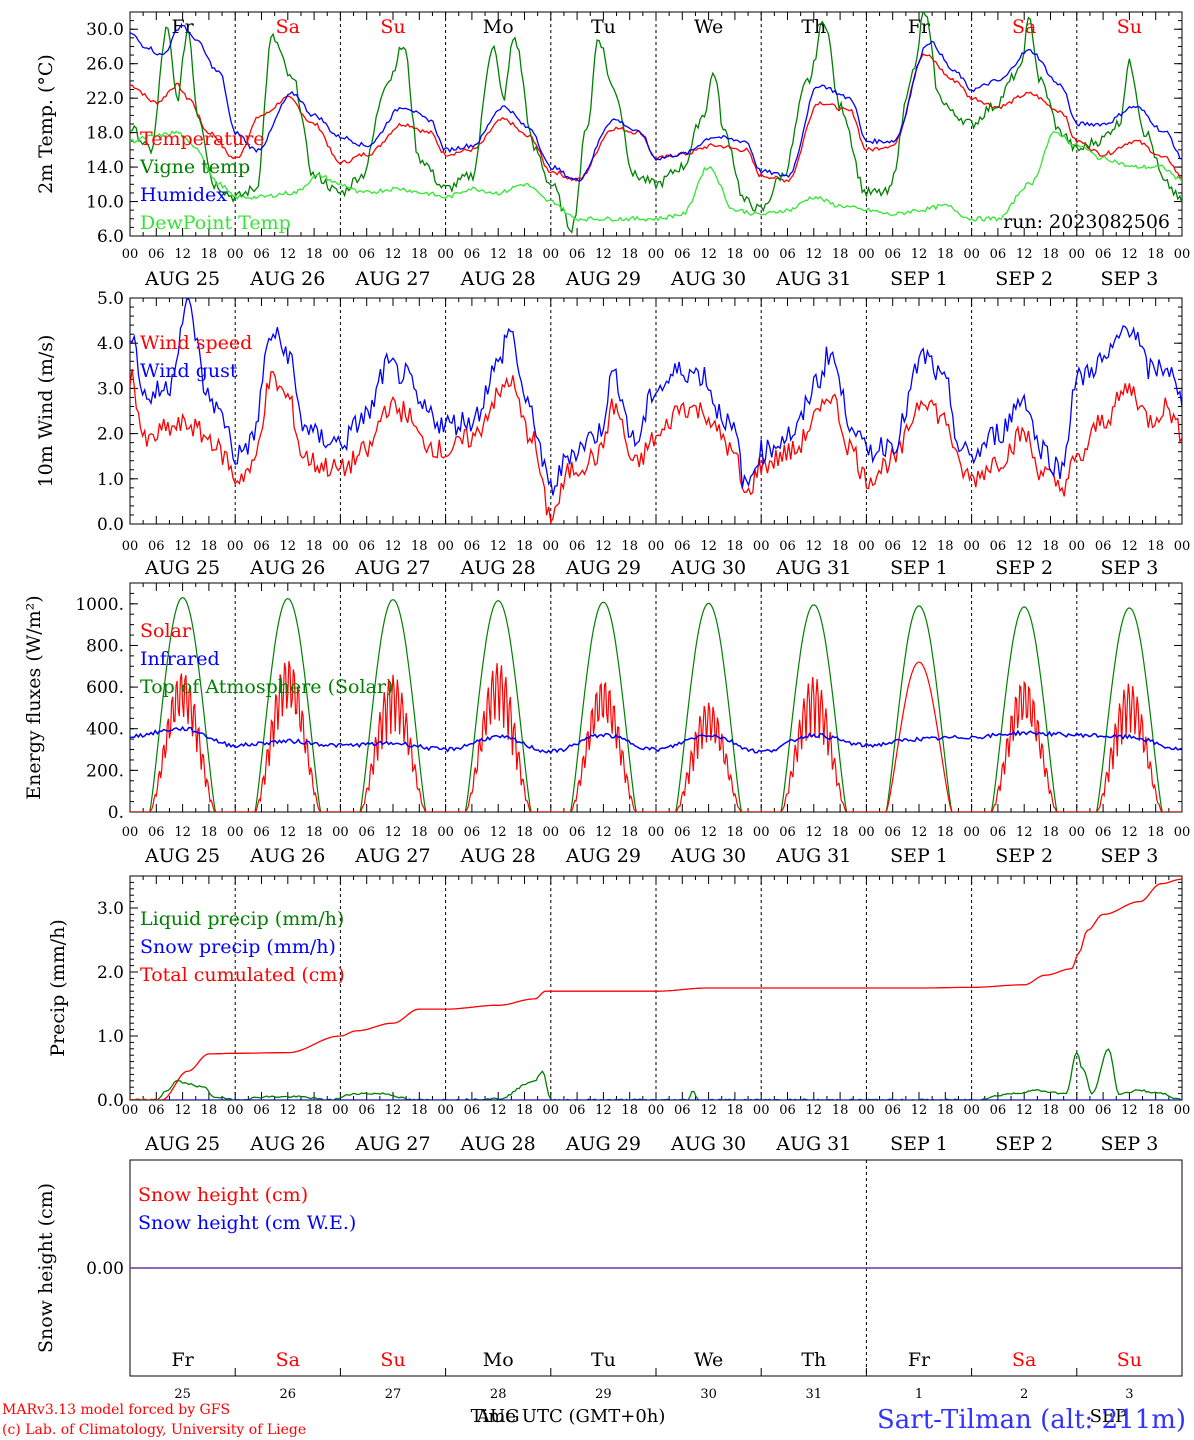  I want to click on month-label: SEP, so click(1109, 1416).